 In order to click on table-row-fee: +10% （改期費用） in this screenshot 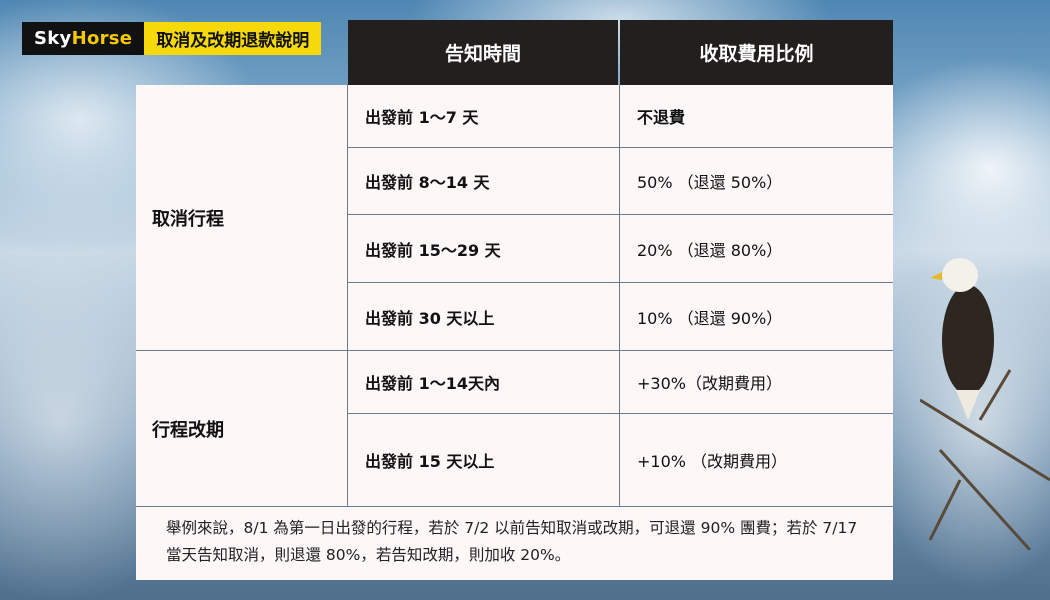, I will do `click(712, 461)`.